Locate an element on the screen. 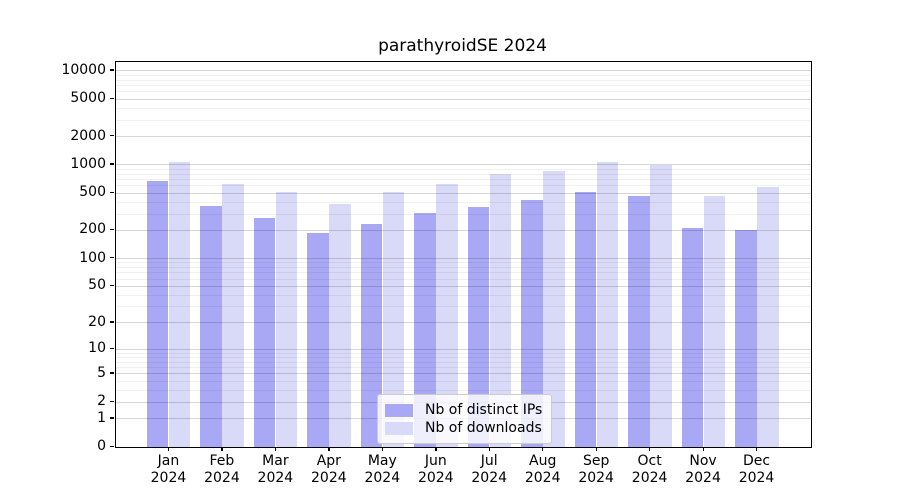 The image size is (900, 500). bar-downloads-jul is located at coordinates (500, 310).